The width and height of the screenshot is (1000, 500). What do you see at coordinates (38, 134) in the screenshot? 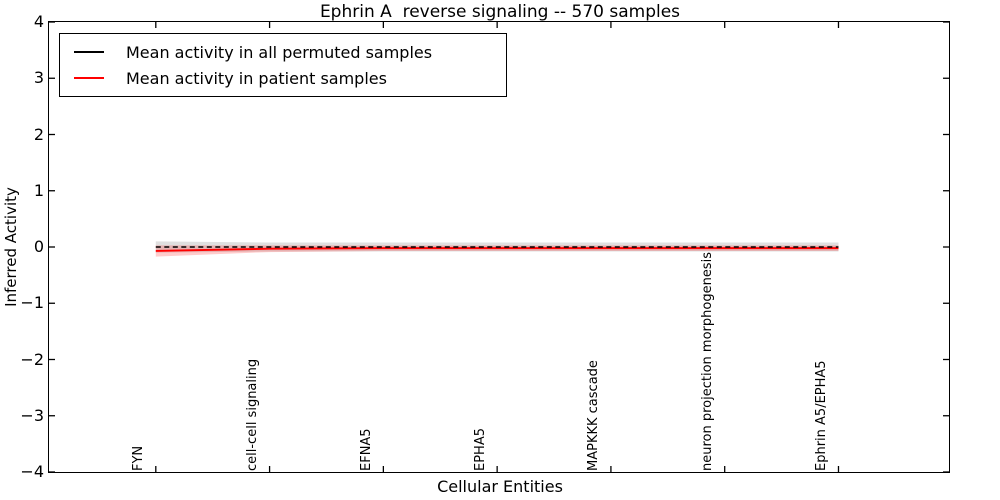
I see `y-tick-label: 2` at bounding box center [38, 134].